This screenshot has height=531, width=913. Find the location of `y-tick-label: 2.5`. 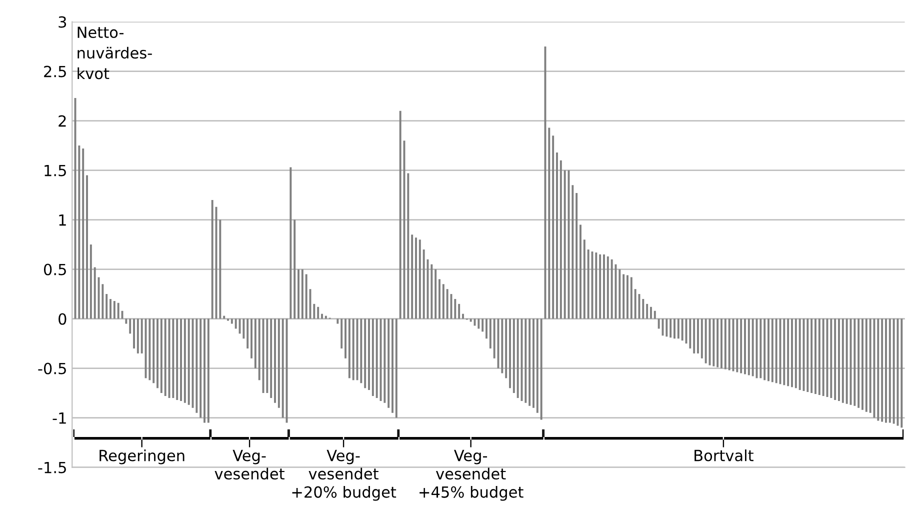

y-tick-label: 2.5 is located at coordinates (55, 72).